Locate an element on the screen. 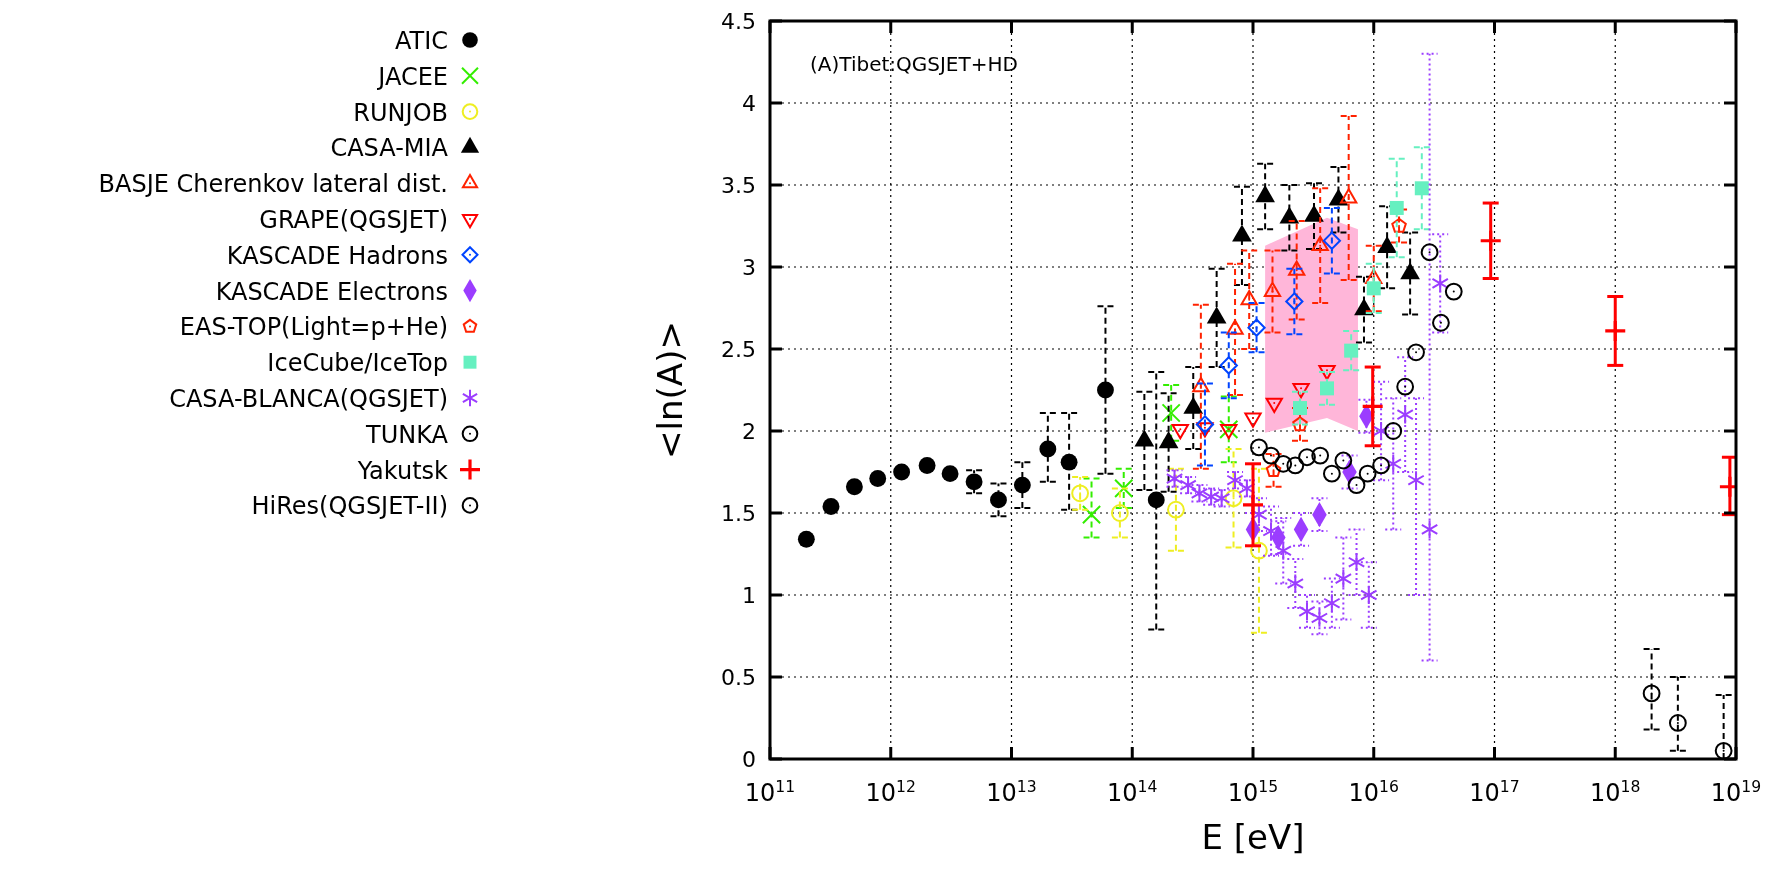 The width and height of the screenshot is (1788, 869). y-tick-label: 2.5 is located at coordinates (738, 349).